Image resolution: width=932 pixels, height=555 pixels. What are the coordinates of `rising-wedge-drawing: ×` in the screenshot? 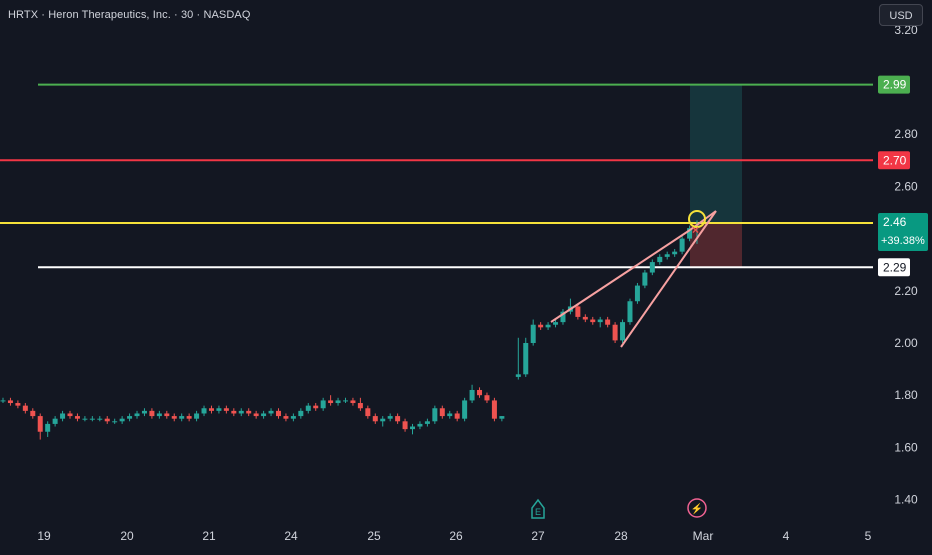 It's located at (633, 279).